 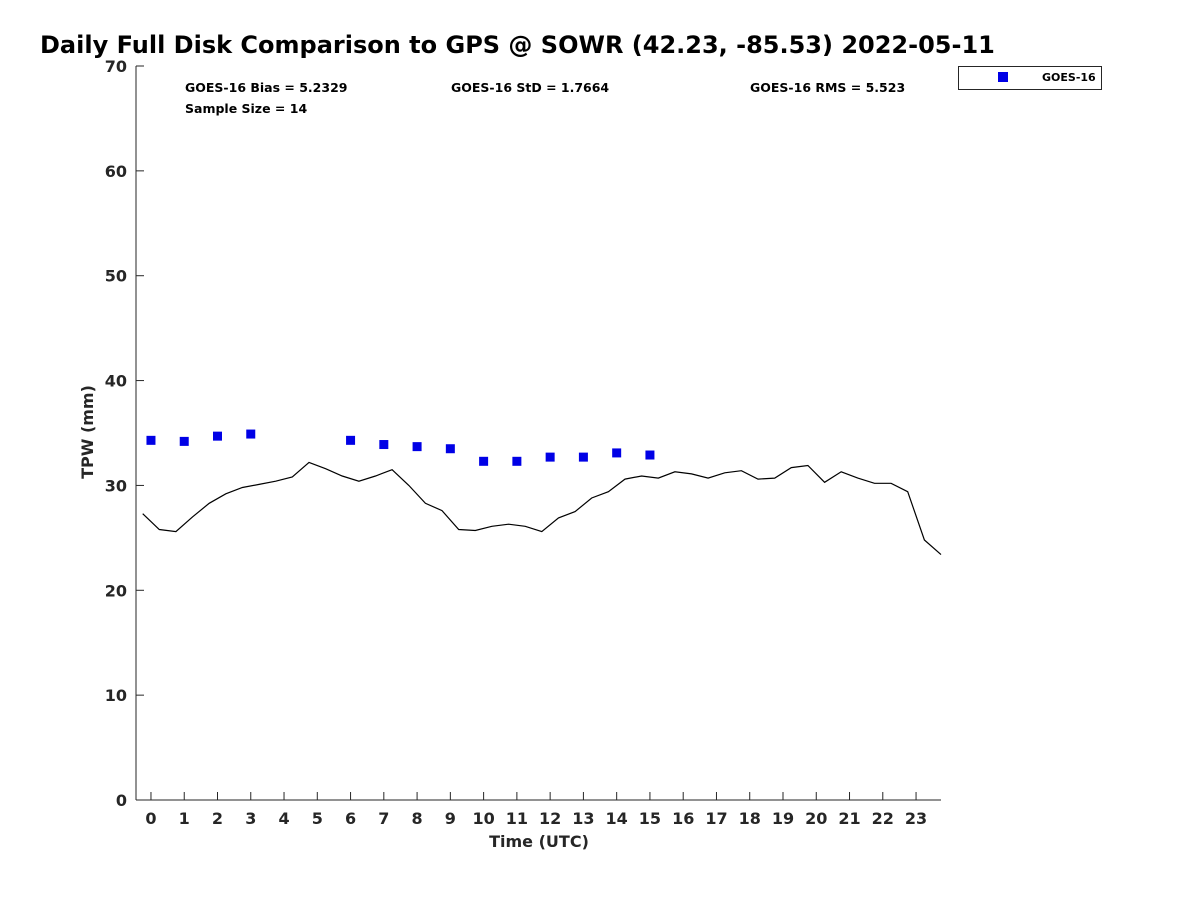 I want to click on x-tick-label: 19, so click(x=783, y=818).